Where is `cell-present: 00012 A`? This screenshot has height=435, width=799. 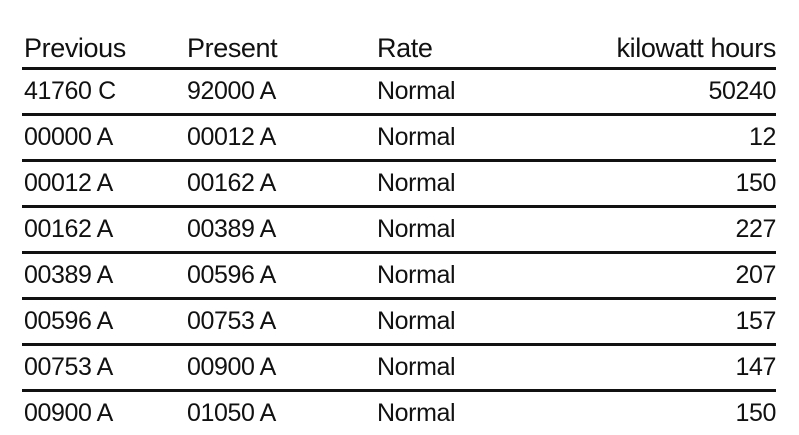
cell-present: 00012 A is located at coordinates (231, 137).